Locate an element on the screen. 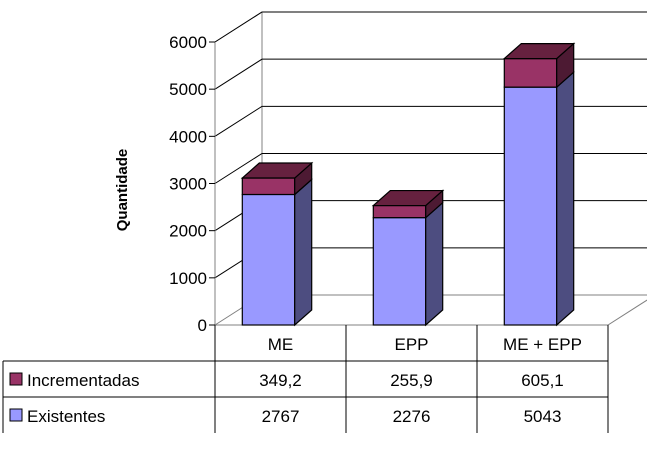  y-tick-label: 0 is located at coordinates (202, 325).